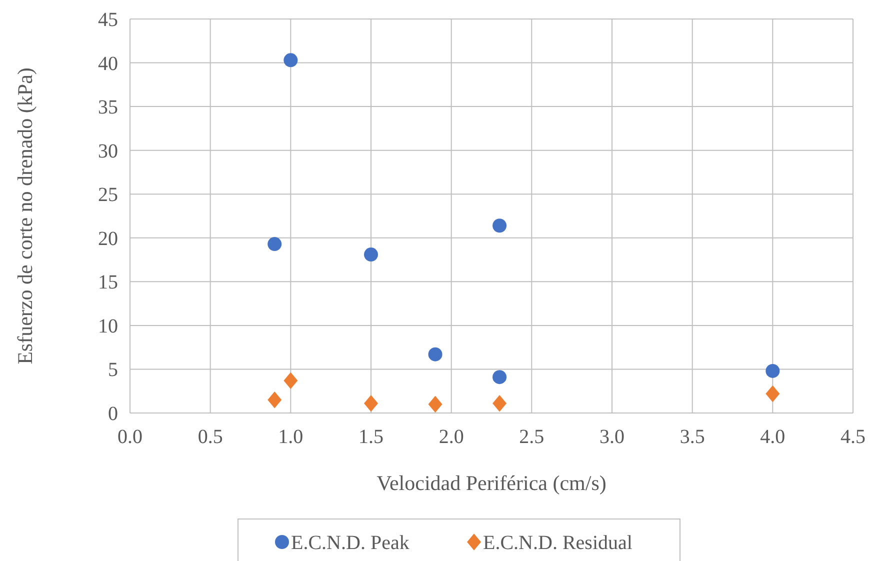  Describe the element at coordinates (113, 370) in the screenshot. I see `y-tick-label: 5` at that location.